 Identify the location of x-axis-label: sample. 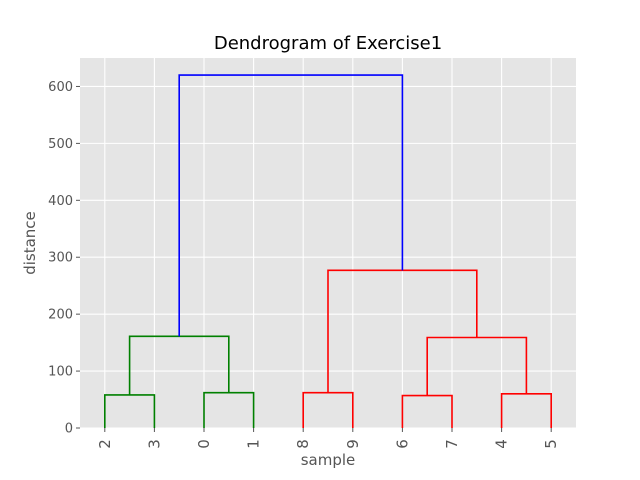
(328, 460).